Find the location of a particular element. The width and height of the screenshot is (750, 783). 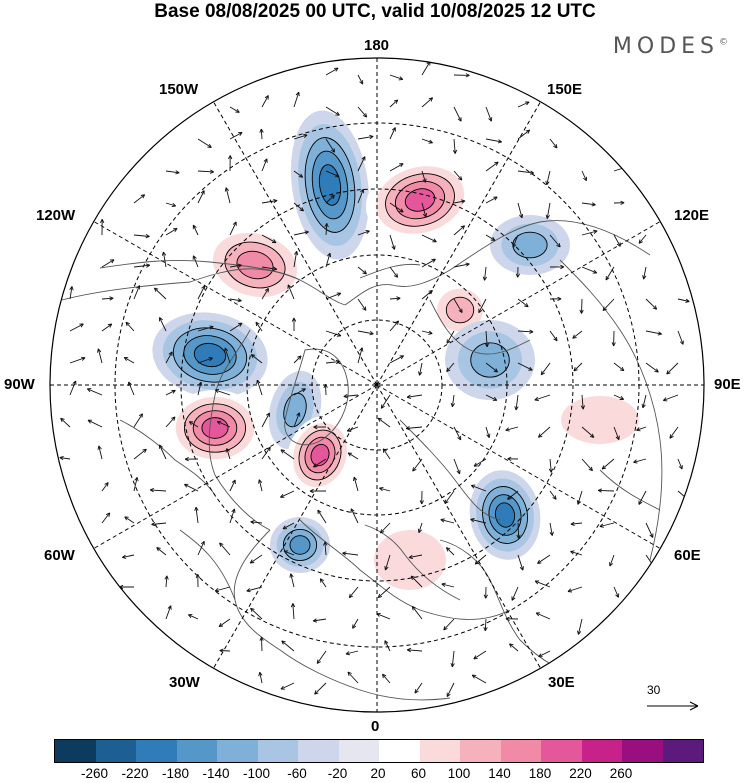

colorbar-tick-label: -260 is located at coordinates (94, 773).